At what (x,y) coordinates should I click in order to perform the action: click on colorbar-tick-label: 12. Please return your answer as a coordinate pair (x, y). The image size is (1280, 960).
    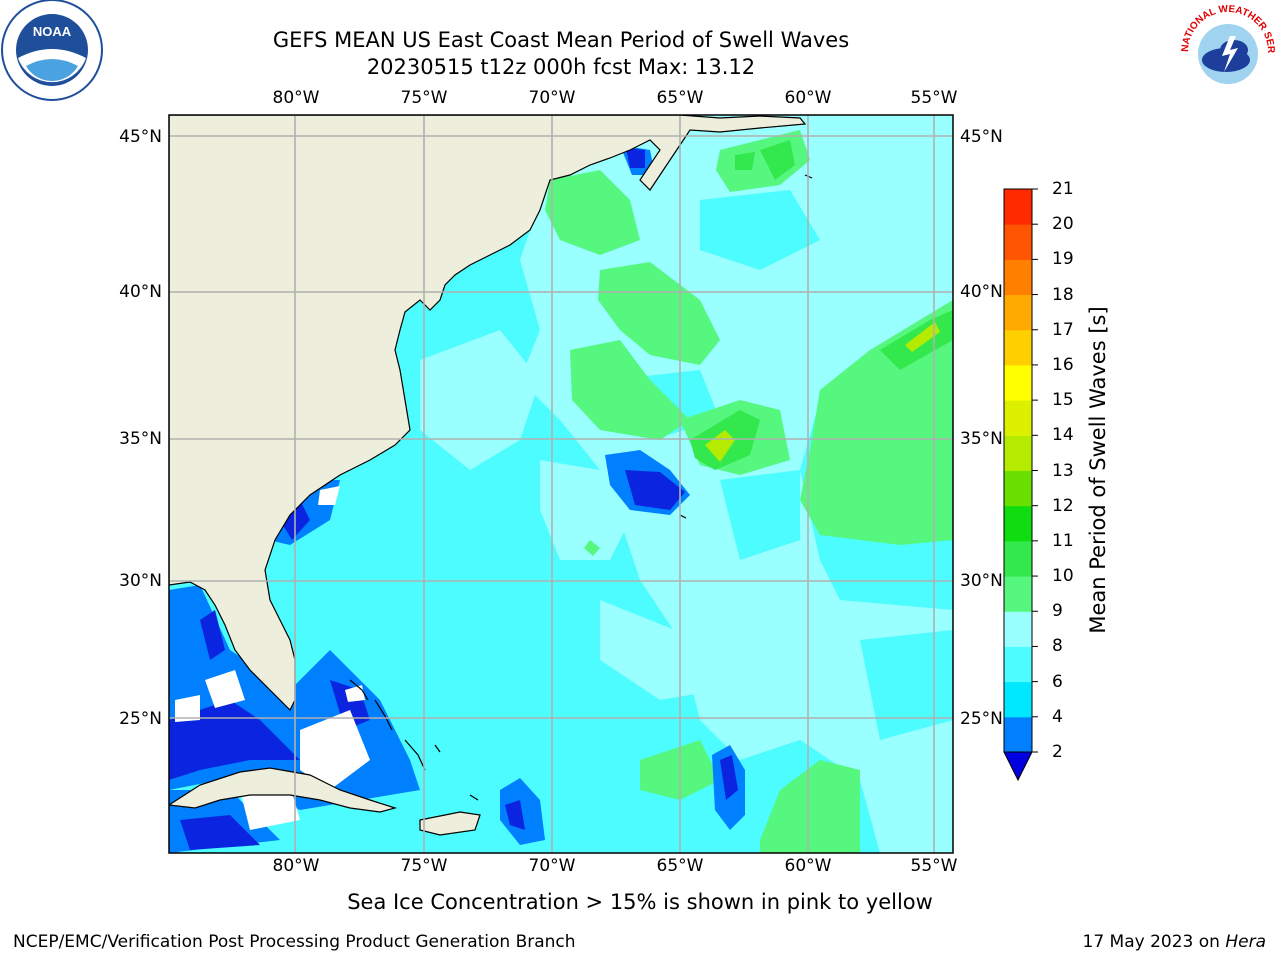
    Looking at the image, I should click on (1063, 505).